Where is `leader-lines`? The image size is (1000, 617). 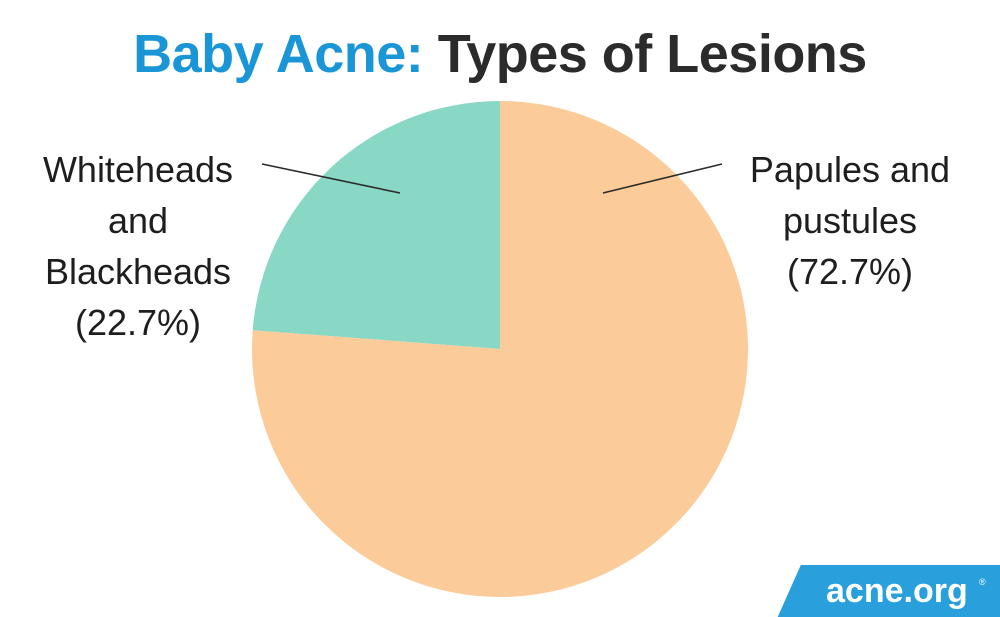
leader-lines is located at coordinates (492, 178).